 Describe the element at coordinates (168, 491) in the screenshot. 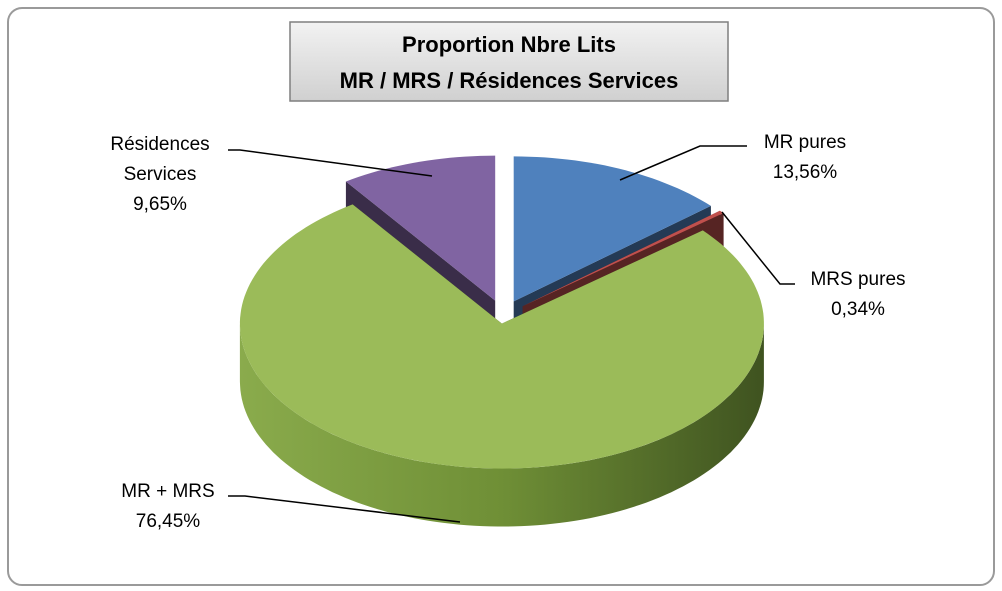

I see `category-label: MR + MRS` at that location.